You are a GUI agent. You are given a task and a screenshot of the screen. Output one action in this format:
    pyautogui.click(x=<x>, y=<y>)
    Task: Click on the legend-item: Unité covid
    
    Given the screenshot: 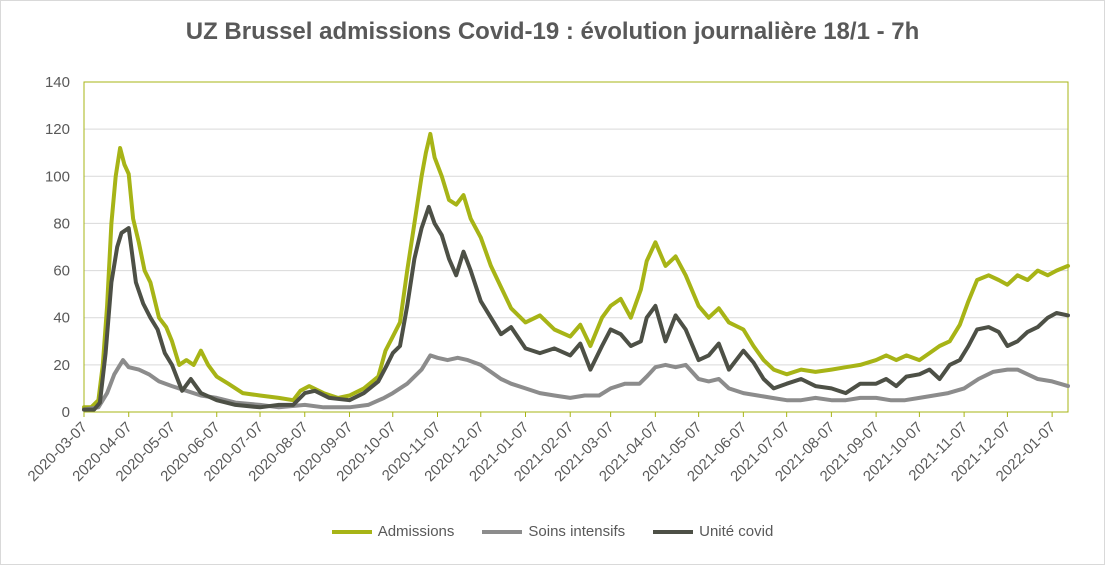 What is the action you would take?
    pyautogui.click(x=713, y=531)
    